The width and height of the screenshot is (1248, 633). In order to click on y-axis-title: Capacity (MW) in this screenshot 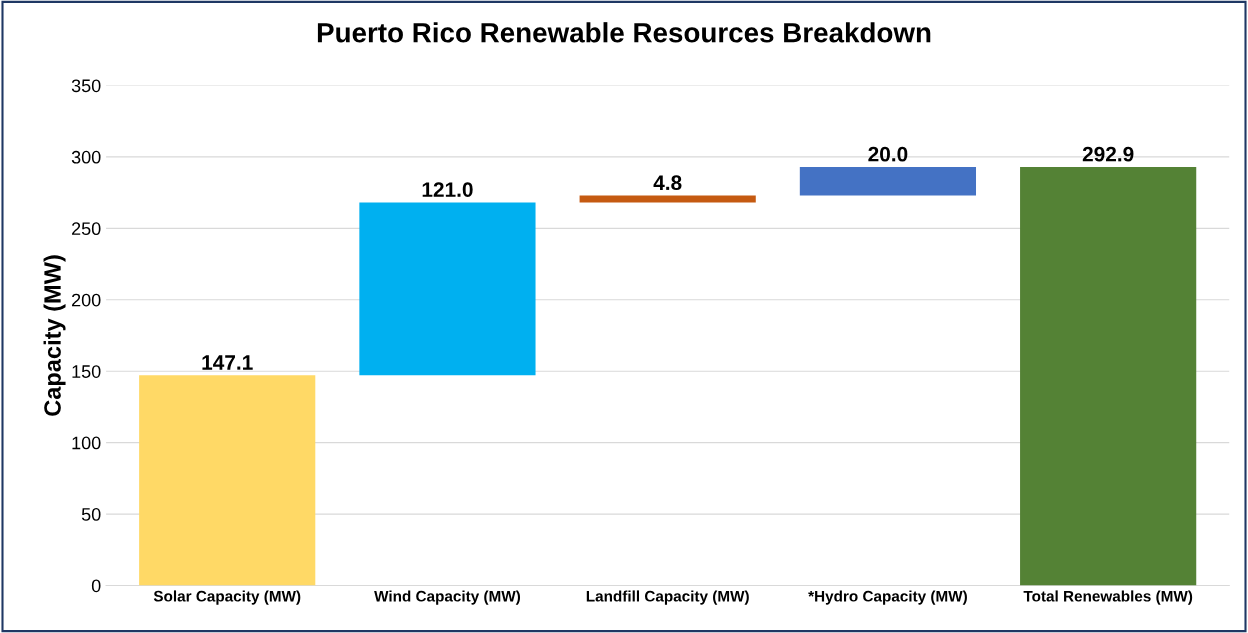, I will do `click(54, 335)`.